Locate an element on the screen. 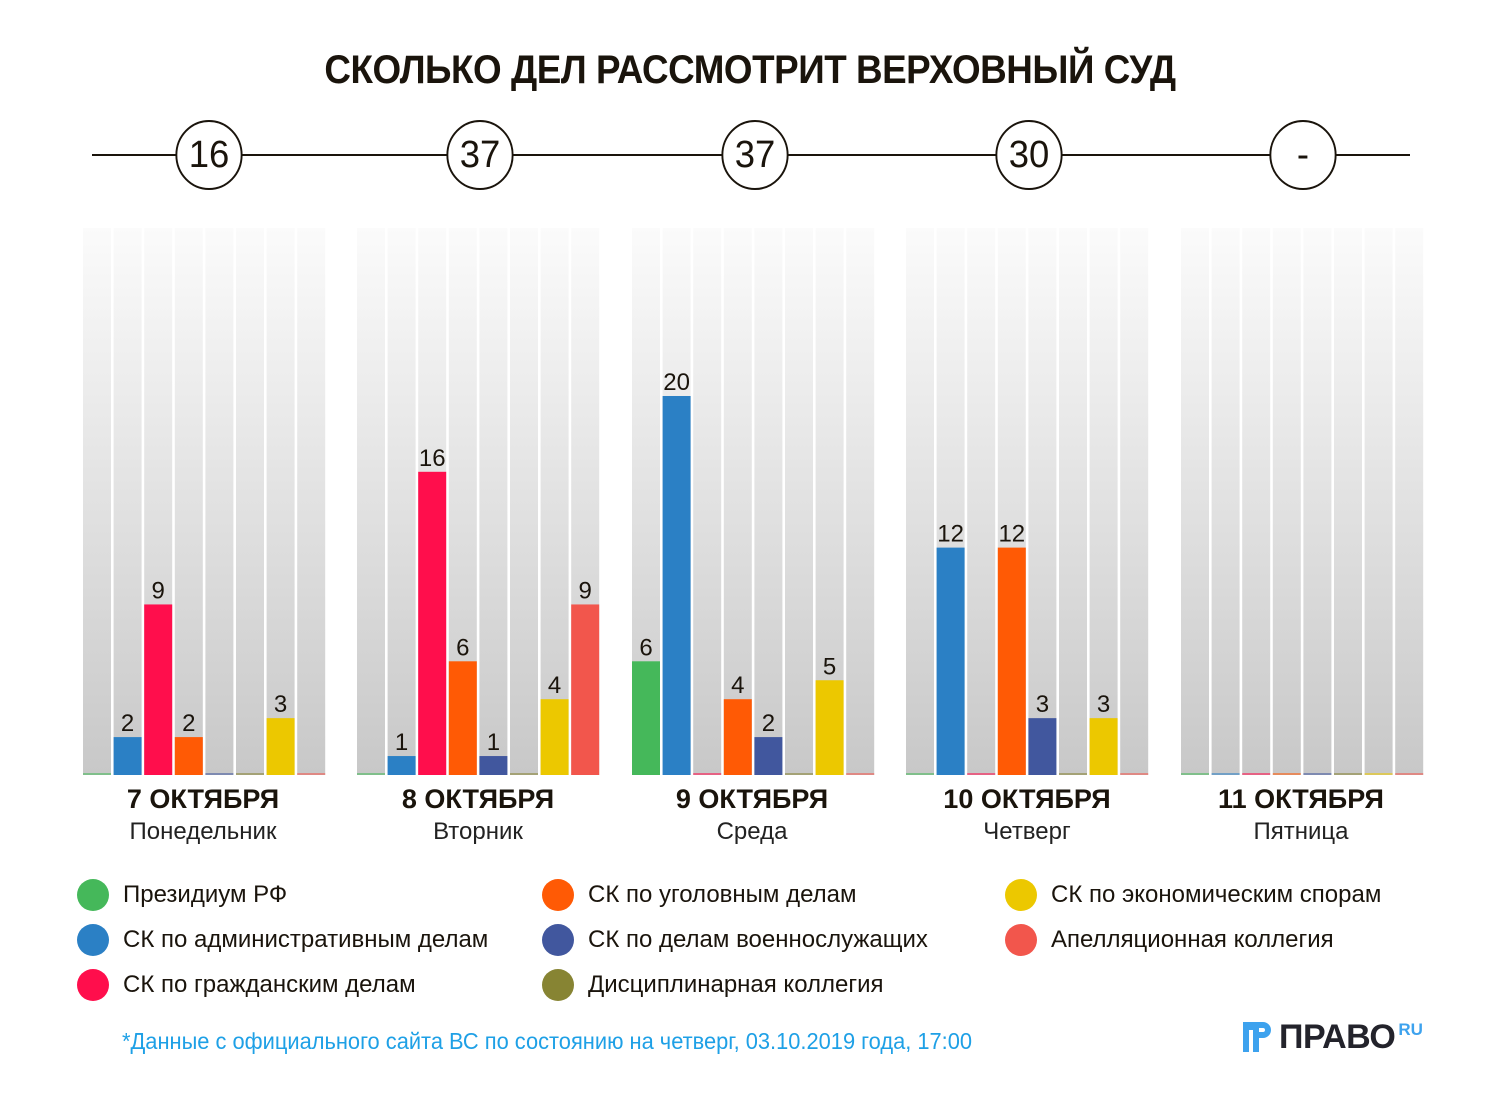 This screenshot has width=1500, height=1104. date-label: 9 ОКТЯБРЯ is located at coordinates (752, 799).